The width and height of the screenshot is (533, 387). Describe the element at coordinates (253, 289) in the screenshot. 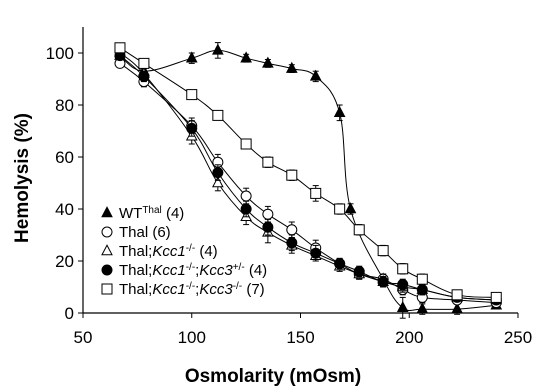

I see `legend-label-part: (7)` at that location.